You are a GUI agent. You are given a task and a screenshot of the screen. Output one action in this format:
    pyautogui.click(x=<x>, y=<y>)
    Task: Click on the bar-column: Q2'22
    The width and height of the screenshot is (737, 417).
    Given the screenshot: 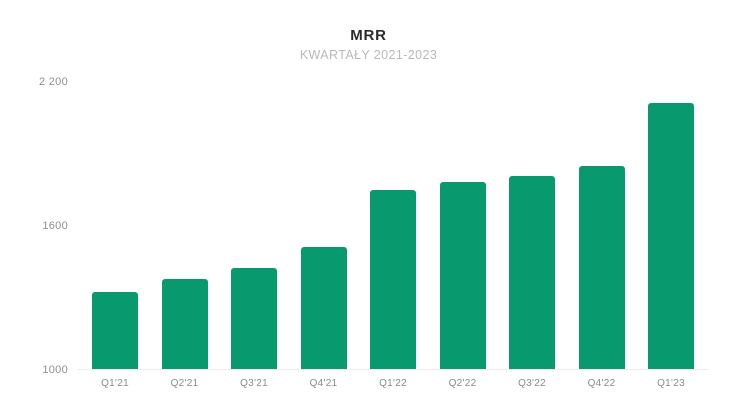 What is the action you would take?
    pyautogui.click(x=462, y=285)
    